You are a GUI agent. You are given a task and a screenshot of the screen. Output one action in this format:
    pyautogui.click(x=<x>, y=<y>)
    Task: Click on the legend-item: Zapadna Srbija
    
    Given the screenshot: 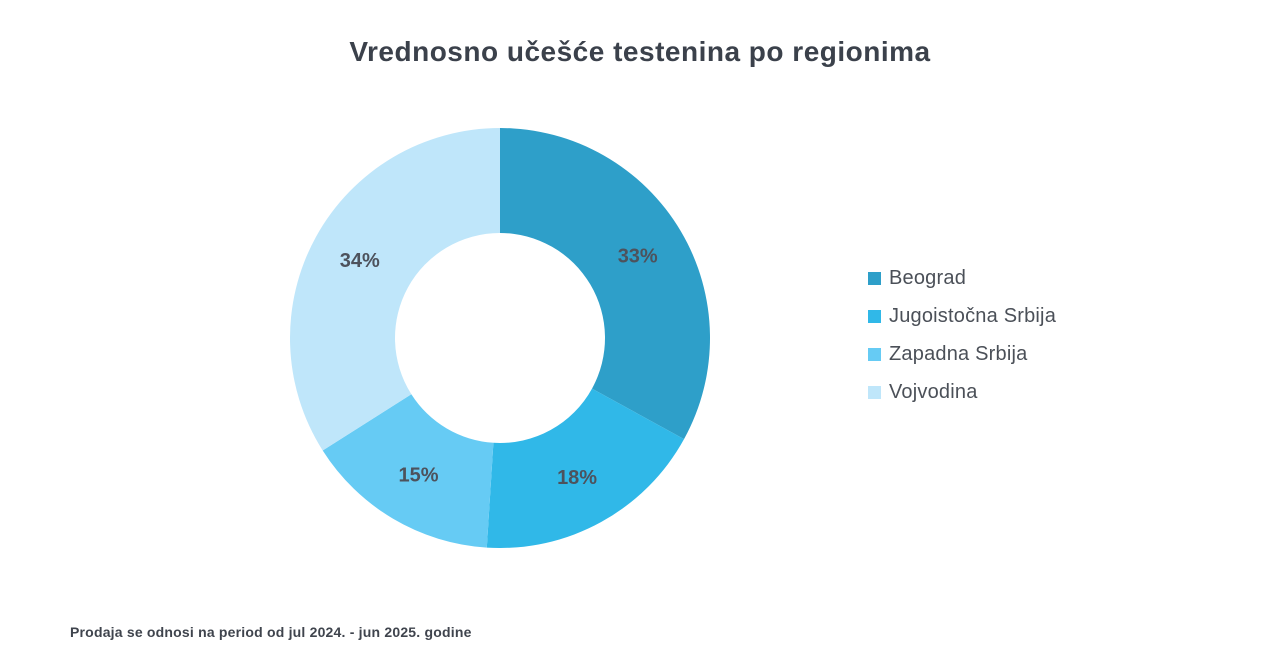 What is the action you would take?
    pyautogui.click(x=962, y=354)
    